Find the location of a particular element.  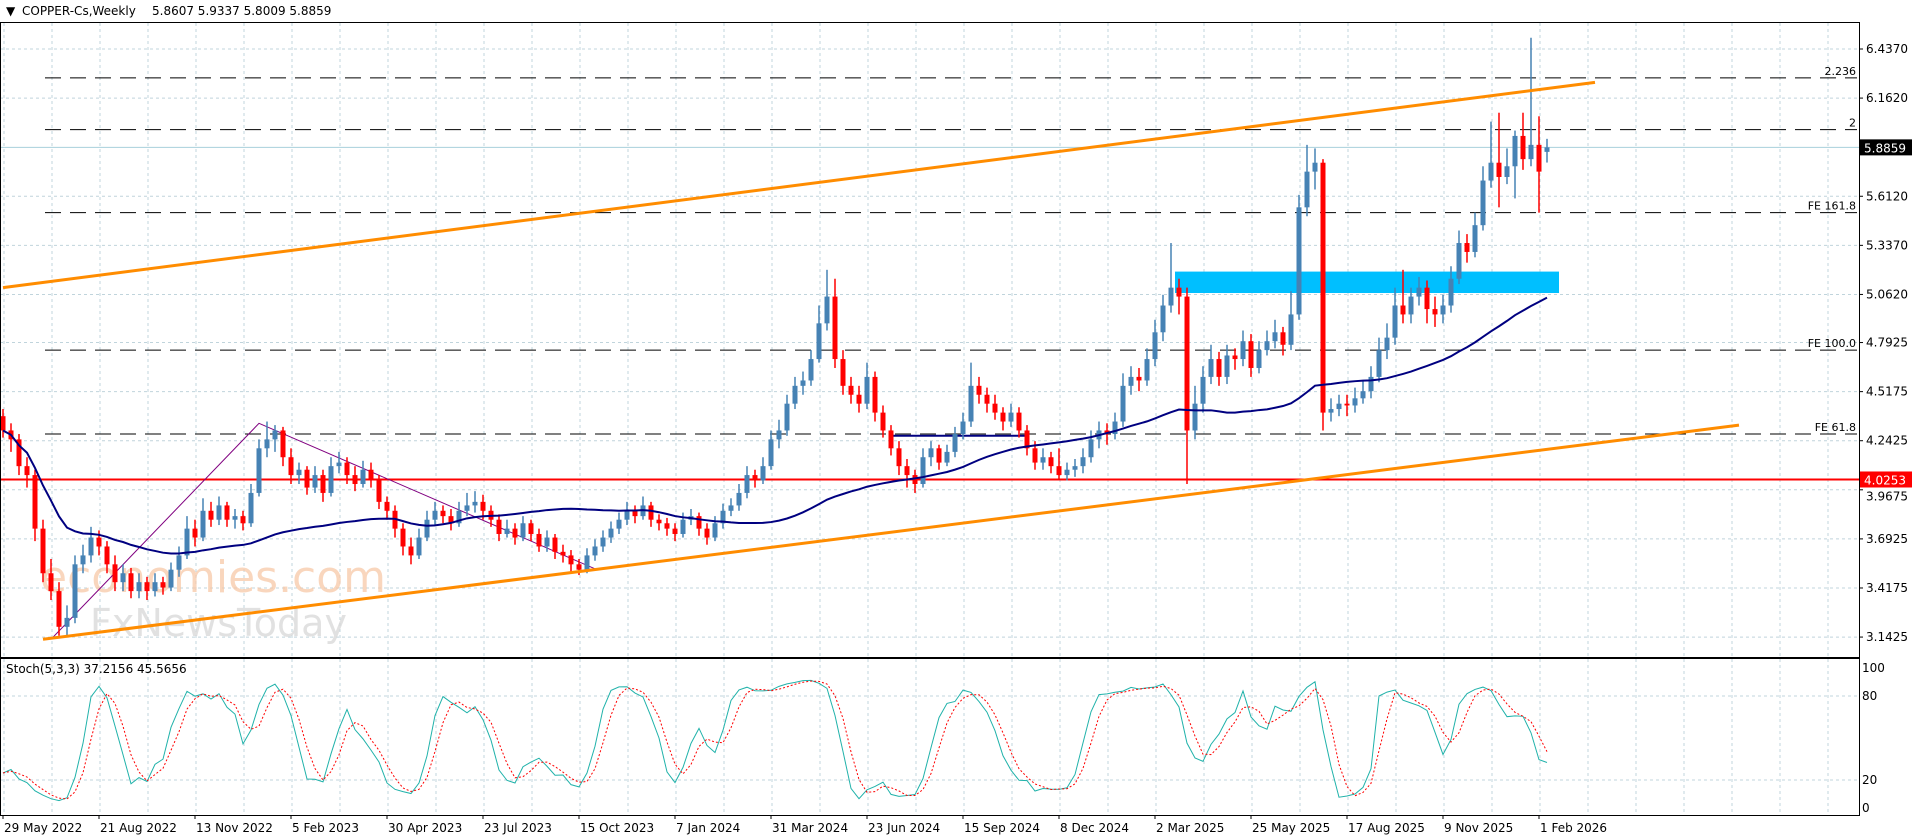

stoch-tick-label: 100 is located at coordinates (1873, 668).